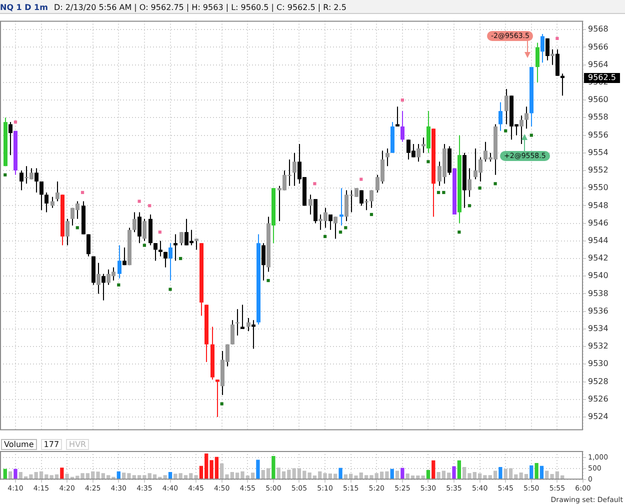 This screenshot has height=504, width=625. I want to click on chart-title: NQ 1 D 1m, so click(24, 7).